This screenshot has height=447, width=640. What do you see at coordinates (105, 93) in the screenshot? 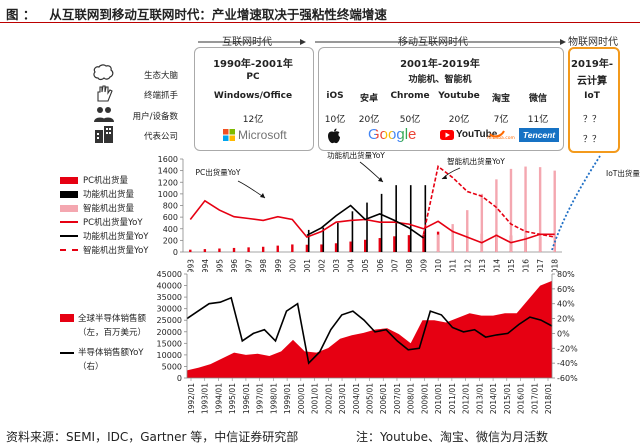
I see `hand-icon` at bounding box center [105, 93].